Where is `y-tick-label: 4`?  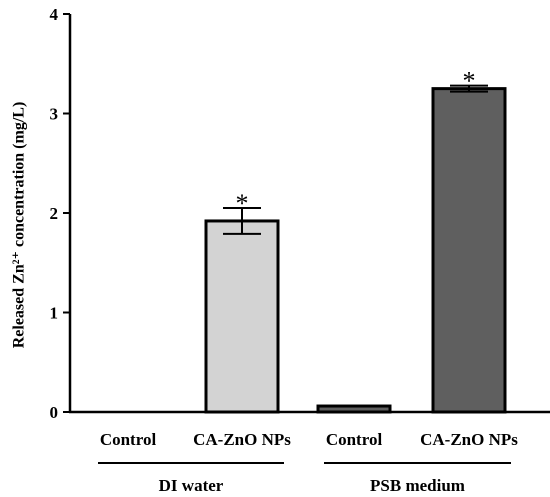 y-tick-label: 4 is located at coordinates (54, 14).